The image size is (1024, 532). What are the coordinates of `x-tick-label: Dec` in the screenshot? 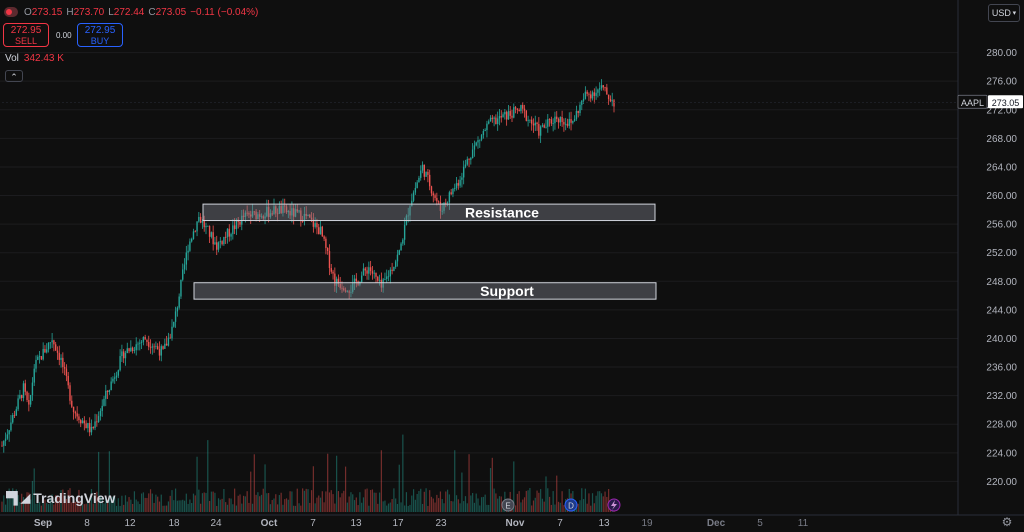 It's located at (716, 523).